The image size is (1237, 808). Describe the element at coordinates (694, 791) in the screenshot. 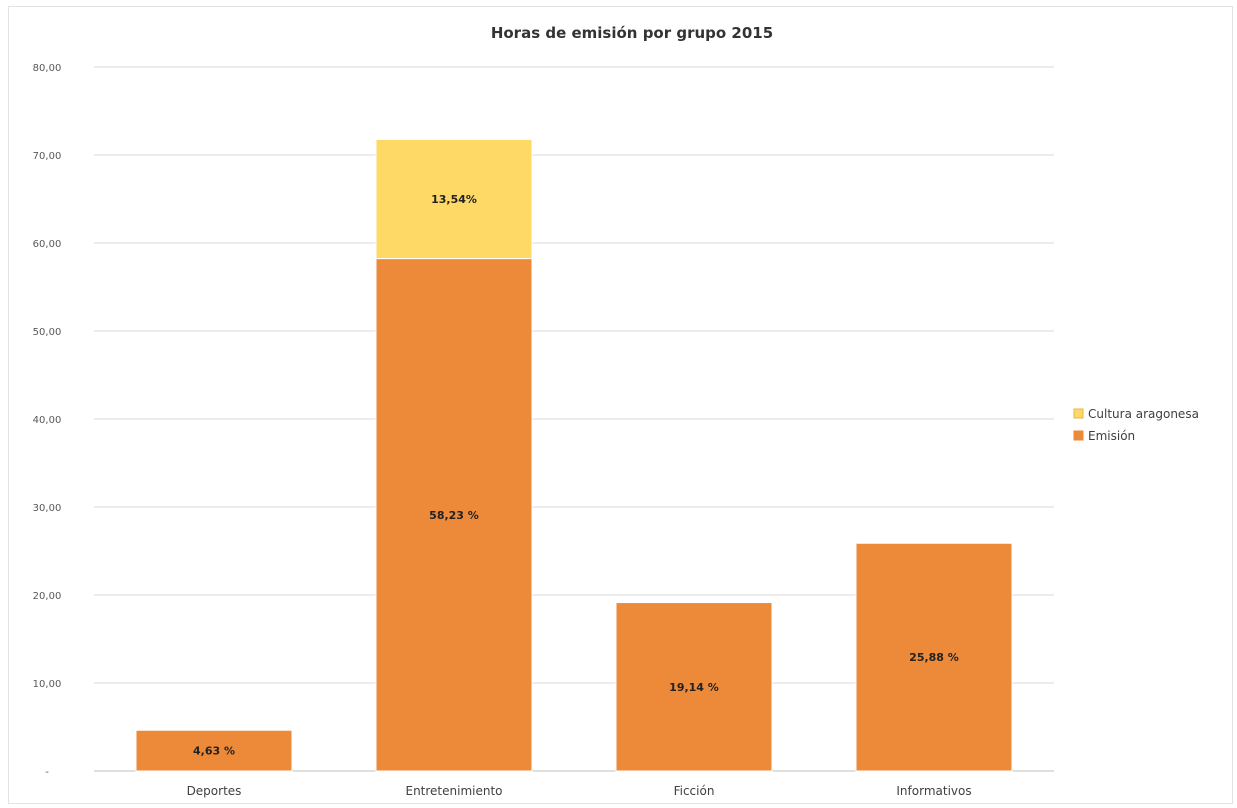

I see `x-category-label: Ficción` at that location.